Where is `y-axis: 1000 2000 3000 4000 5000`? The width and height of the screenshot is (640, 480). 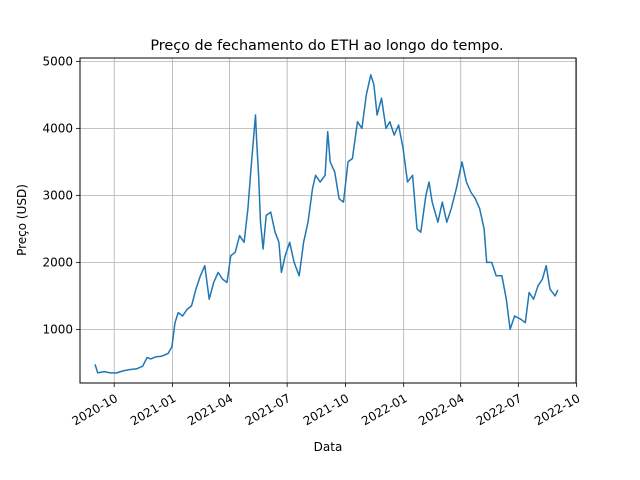
y-axis: 1000 2000 3000 4000 5000 is located at coordinates (61, 195).